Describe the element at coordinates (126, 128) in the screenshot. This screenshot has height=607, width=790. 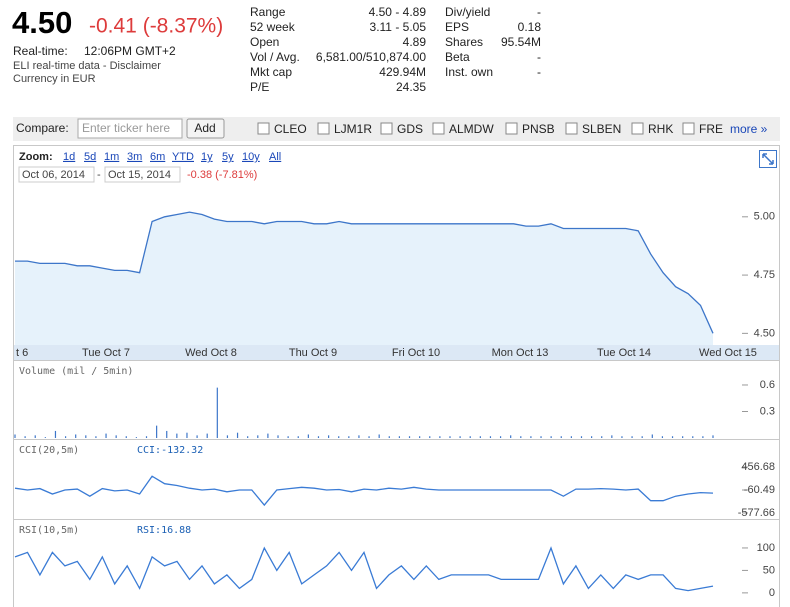
I see `ticker-placeholder: Enter ticker here` at that location.